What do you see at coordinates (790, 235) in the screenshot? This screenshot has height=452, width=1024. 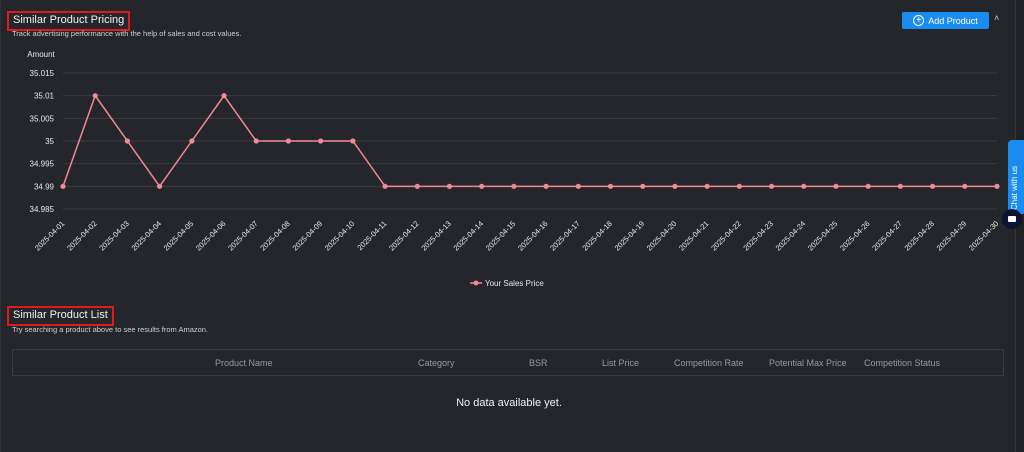 I see `x-tick-label: 2025-04-24` at bounding box center [790, 235].